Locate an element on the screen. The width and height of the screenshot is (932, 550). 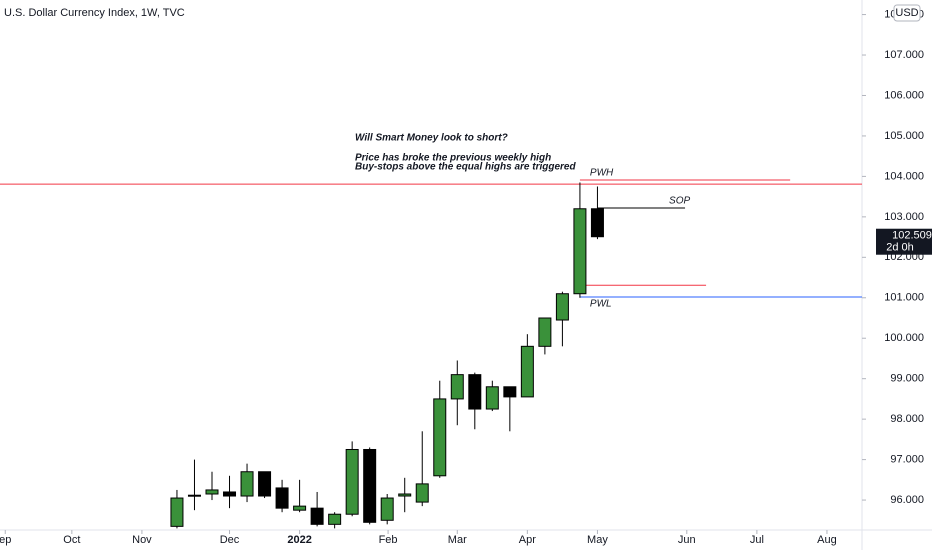
y-tick-label: 101.000 is located at coordinates (904, 298).